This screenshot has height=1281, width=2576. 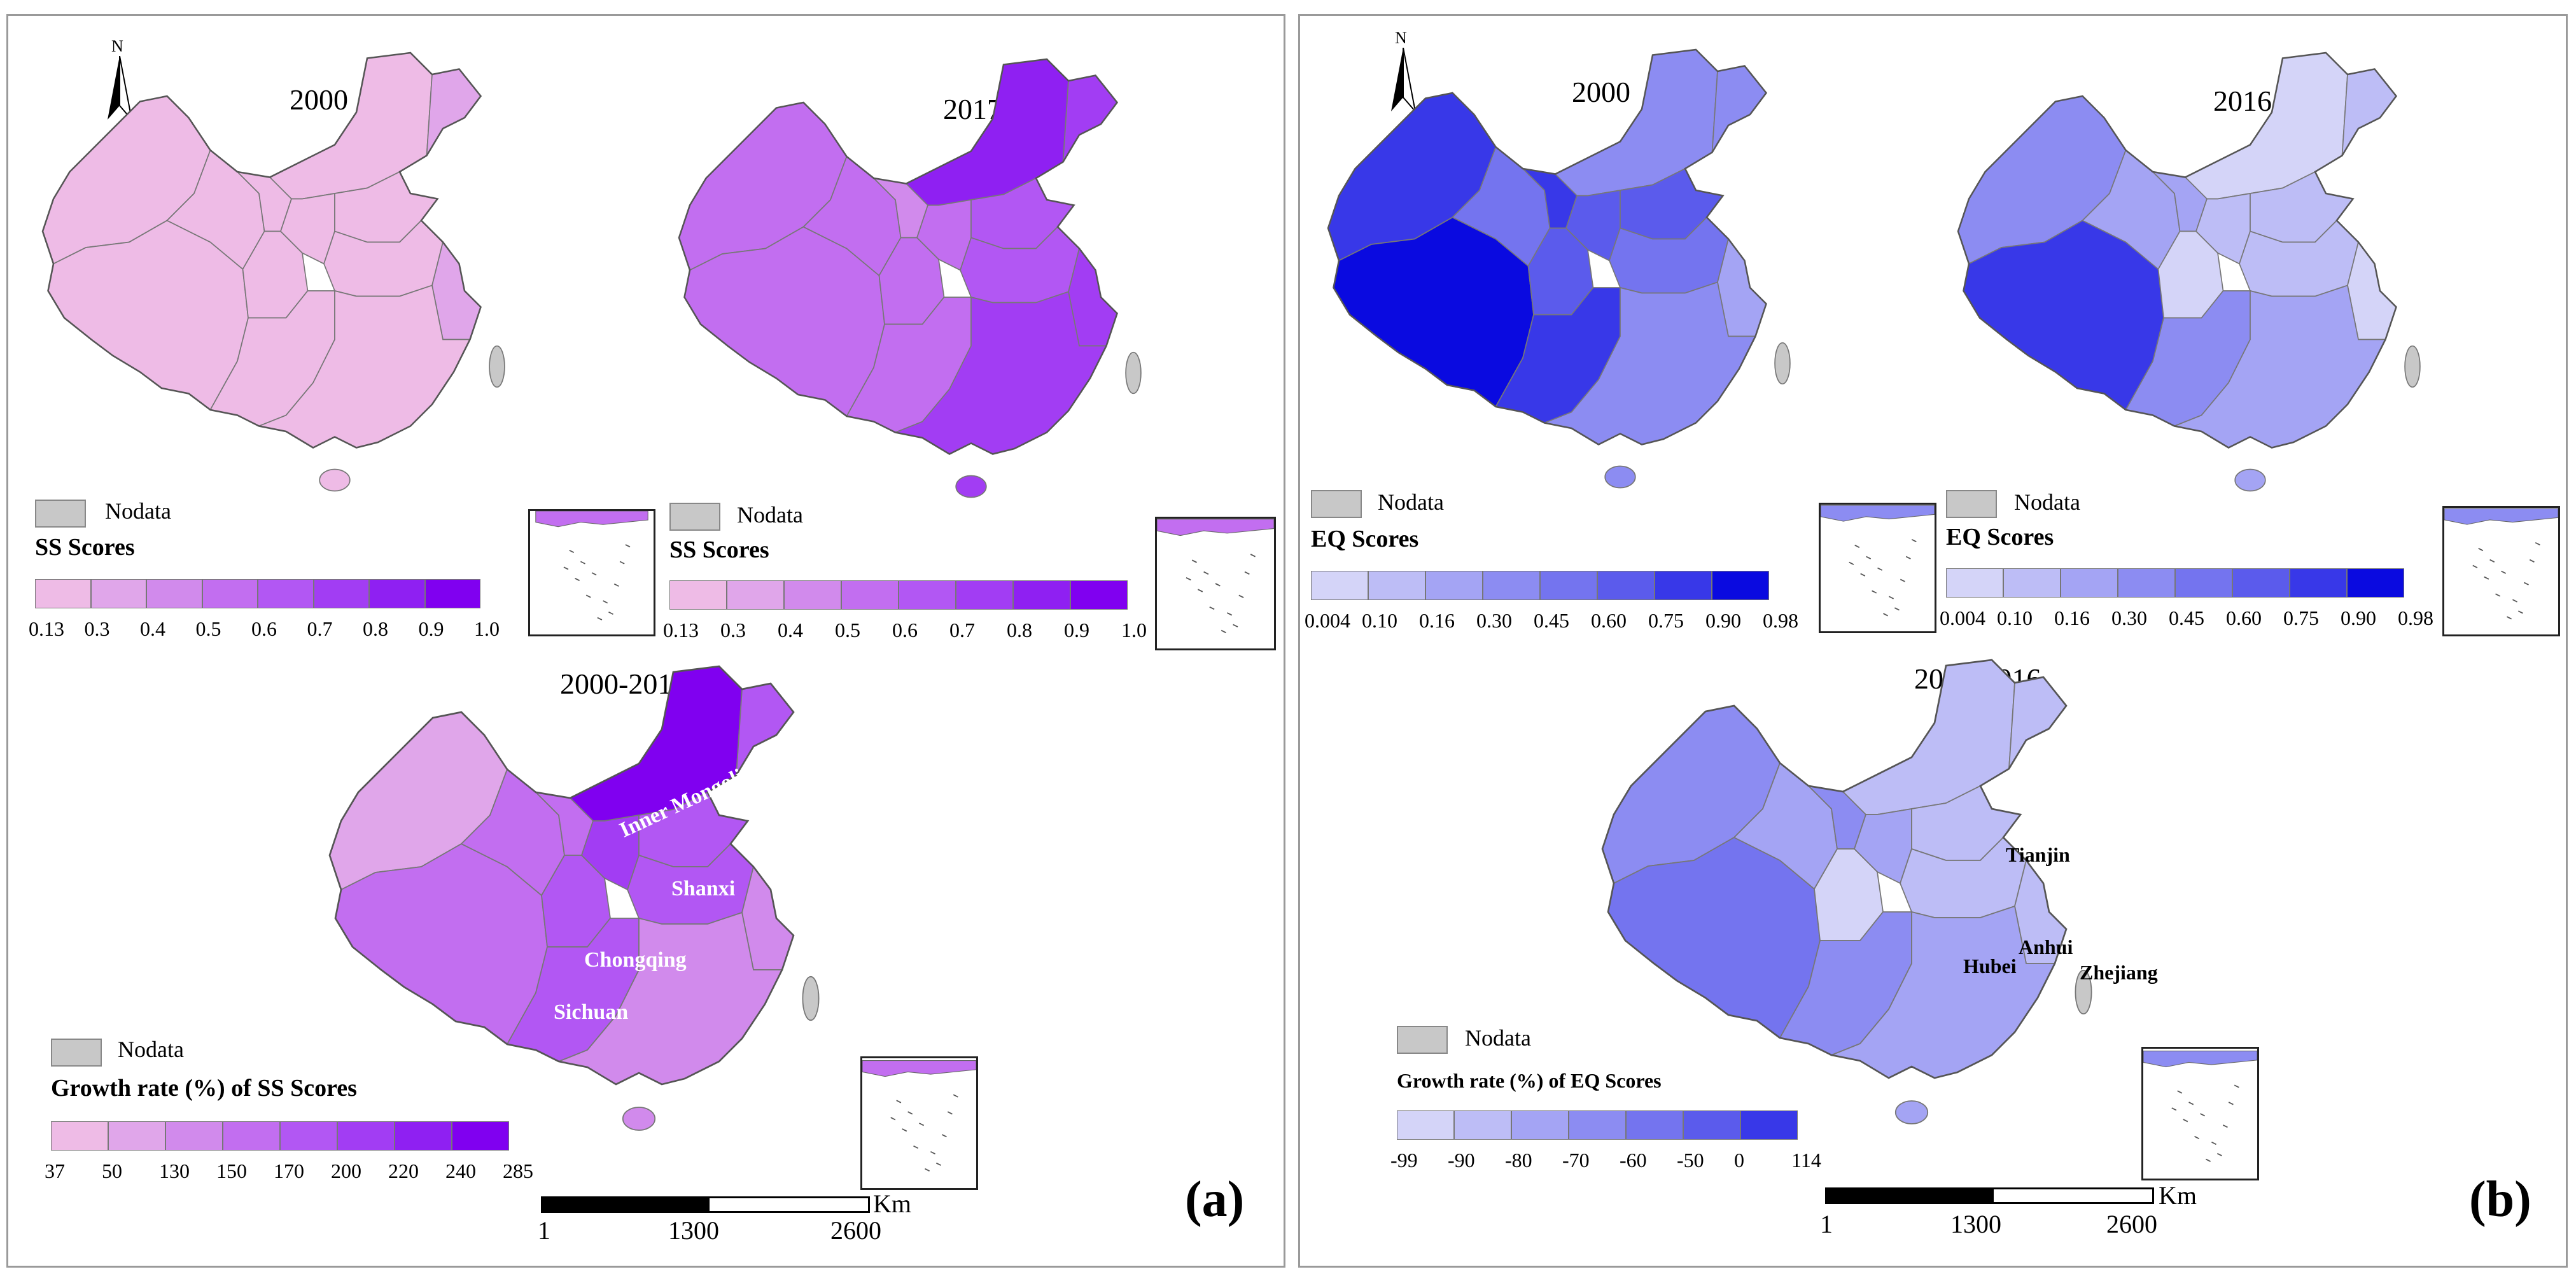 What do you see at coordinates (112, 1170) in the screenshot?
I see `colorbar-tick-label: 50` at bounding box center [112, 1170].